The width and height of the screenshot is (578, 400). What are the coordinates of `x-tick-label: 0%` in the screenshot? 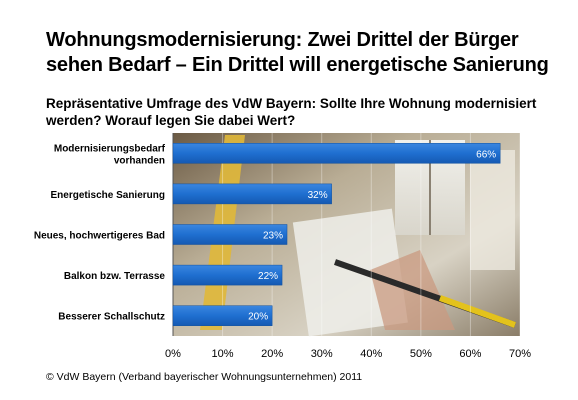 It's located at (173, 354).